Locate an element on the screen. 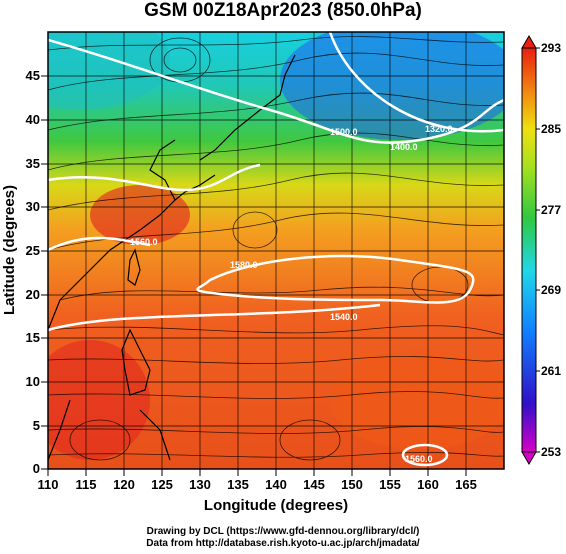 The height and width of the screenshot is (554, 566). colorbar-tick-label: 277 is located at coordinates (551, 210).